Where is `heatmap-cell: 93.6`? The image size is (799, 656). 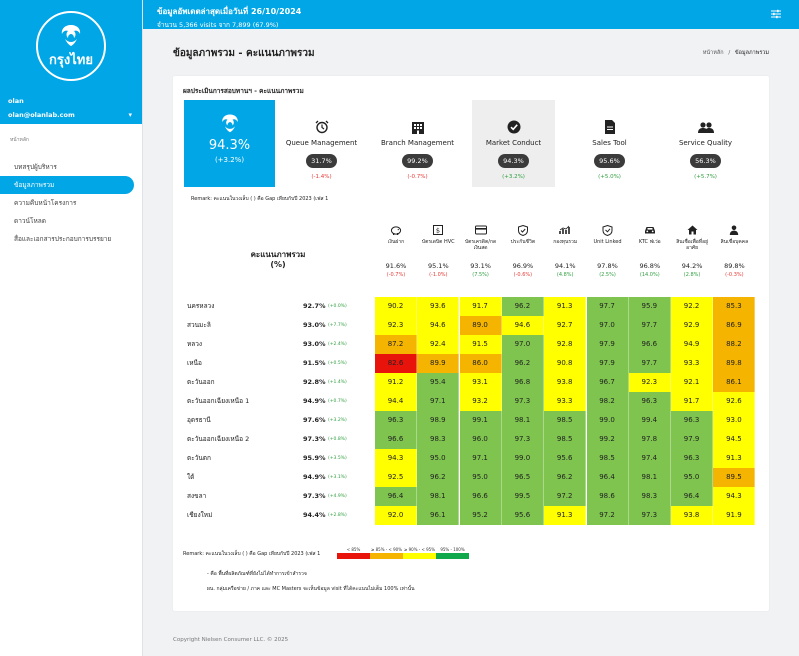
heatmap-cell: 93.6 is located at coordinates (438, 306).